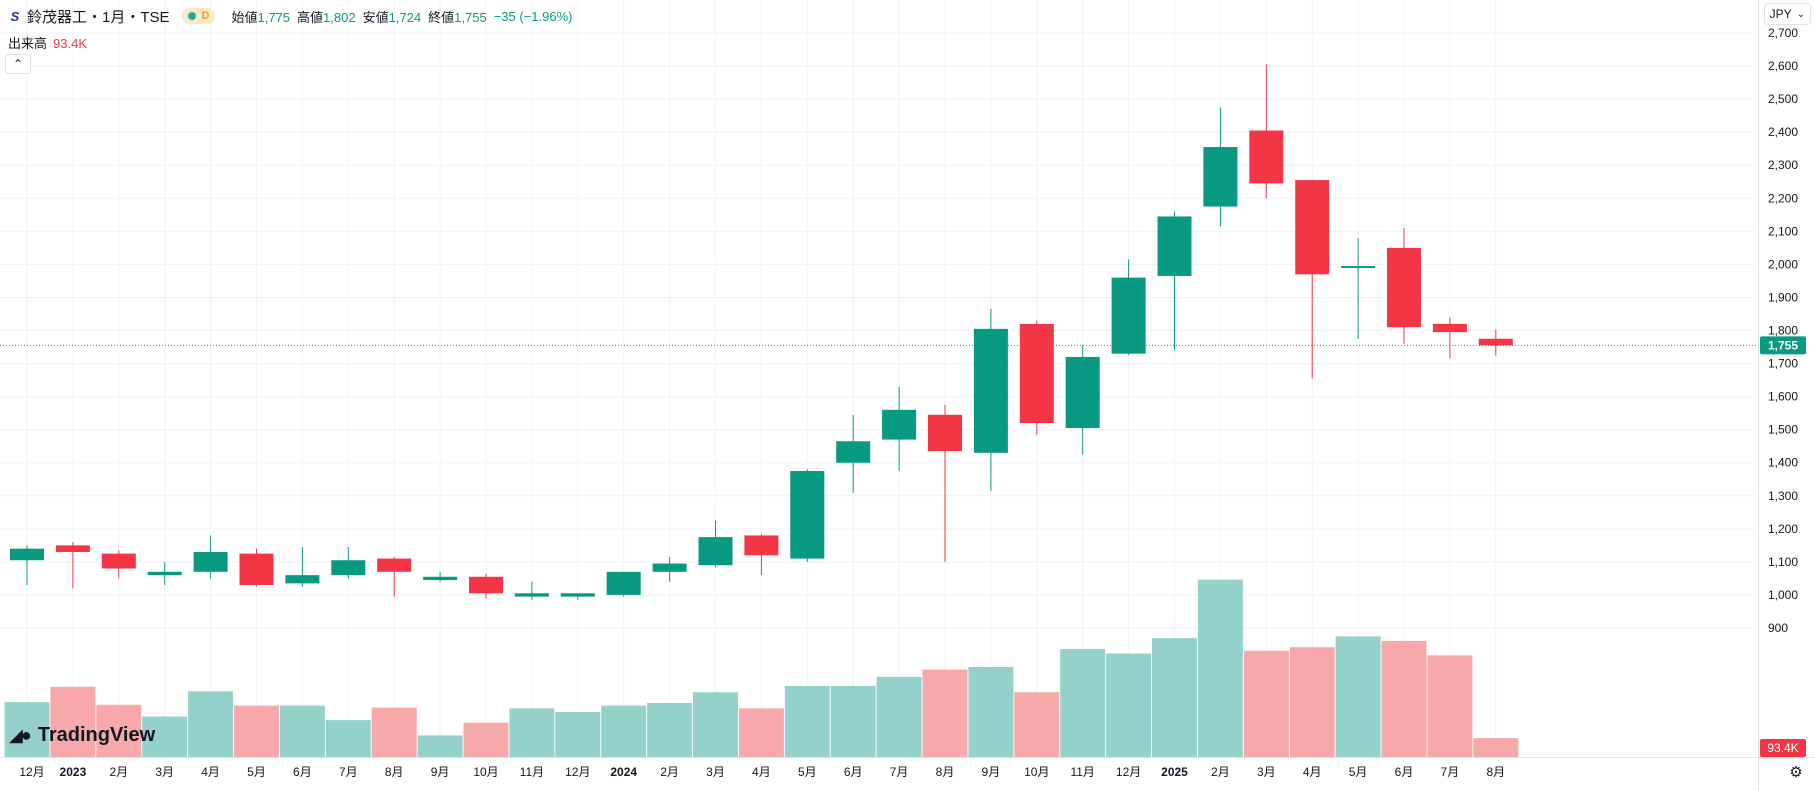 This screenshot has height=791, width=1815. I want to click on collapse-legend-button: ⌃, so click(18, 64).